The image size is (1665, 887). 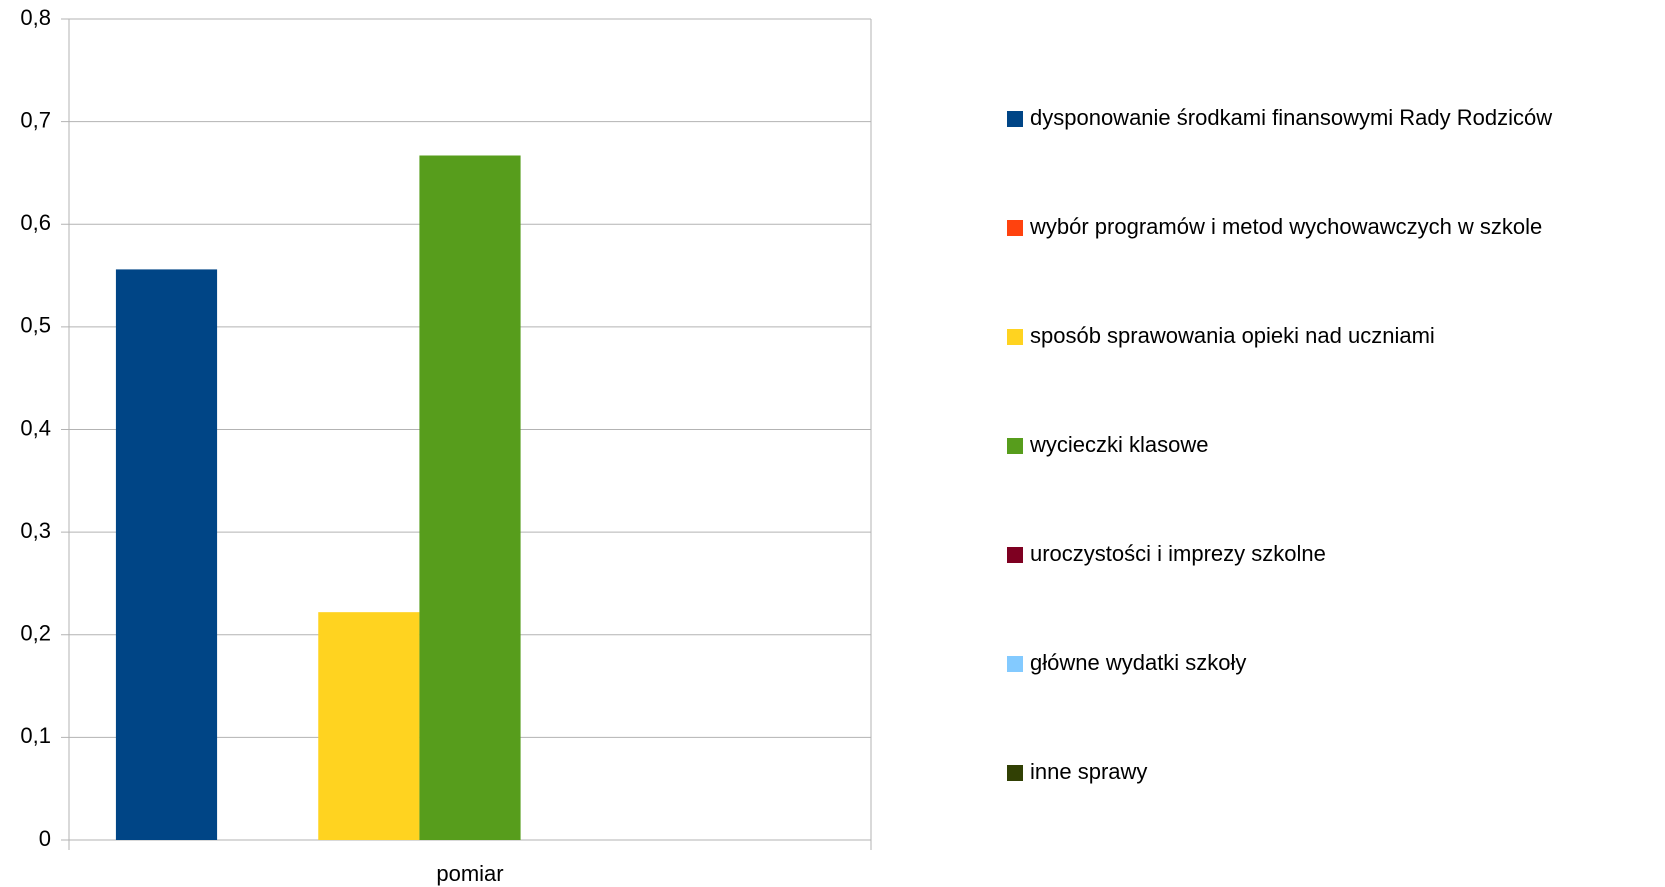 I want to click on y-tick-label: 0,2, so click(x=35, y=633).